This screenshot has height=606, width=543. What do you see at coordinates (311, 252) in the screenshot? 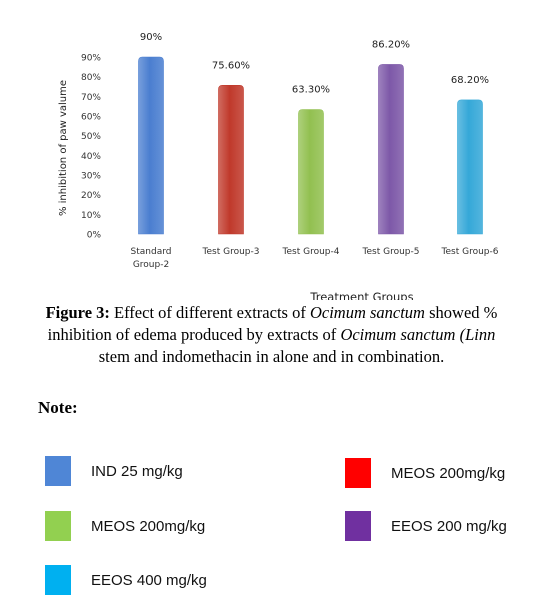
I see `x-tick-label: Test Group-4` at bounding box center [311, 252].